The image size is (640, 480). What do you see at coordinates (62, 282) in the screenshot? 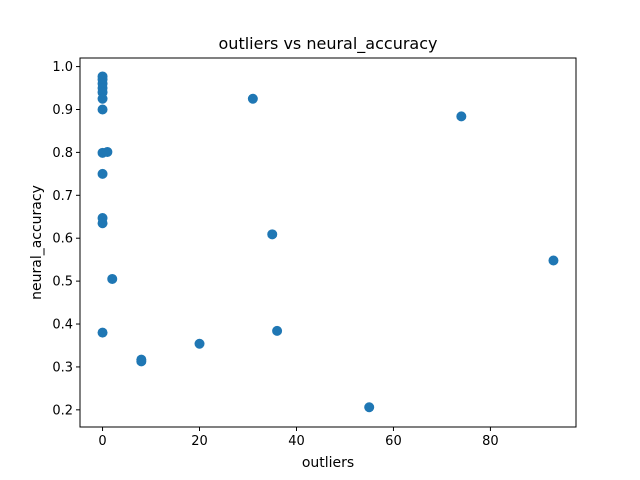
I see `y-tick-label: 0.5` at bounding box center [62, 282].